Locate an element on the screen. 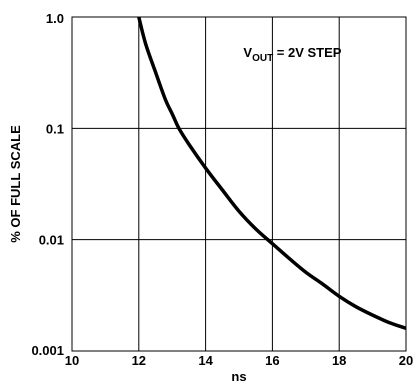 The height and width of the screenshot is (388, 414). x-tick-label: 16 is located at coordinates (272, 360).